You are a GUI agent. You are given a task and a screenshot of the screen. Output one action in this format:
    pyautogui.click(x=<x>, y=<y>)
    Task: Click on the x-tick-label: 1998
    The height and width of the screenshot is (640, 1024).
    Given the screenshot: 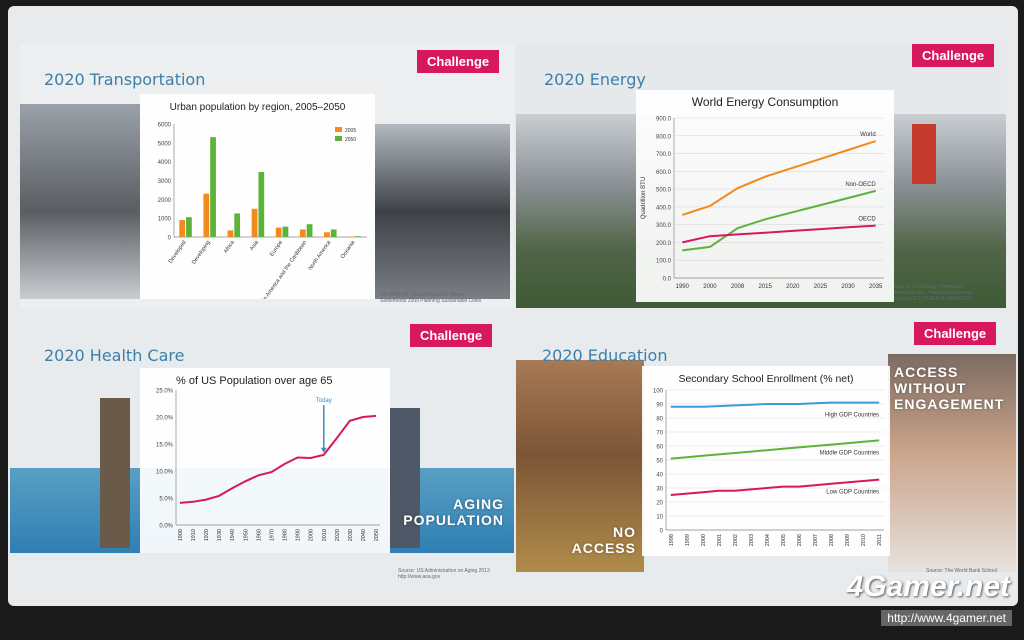 What is the action you would take?
    pyautogui.click(x=672, y=540)
    